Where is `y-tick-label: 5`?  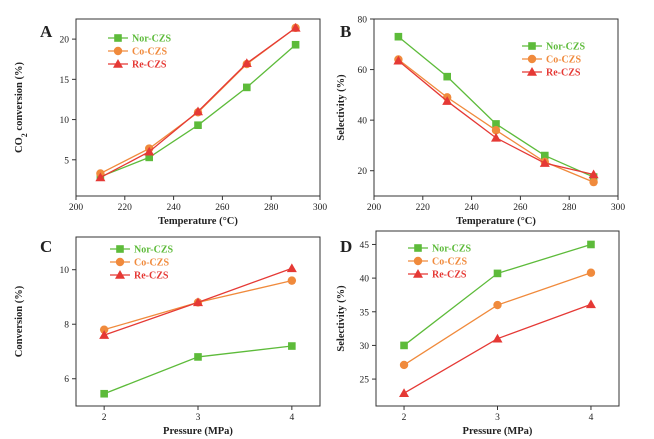 y-tick-label: 5 is located at coordinates (66, 161).